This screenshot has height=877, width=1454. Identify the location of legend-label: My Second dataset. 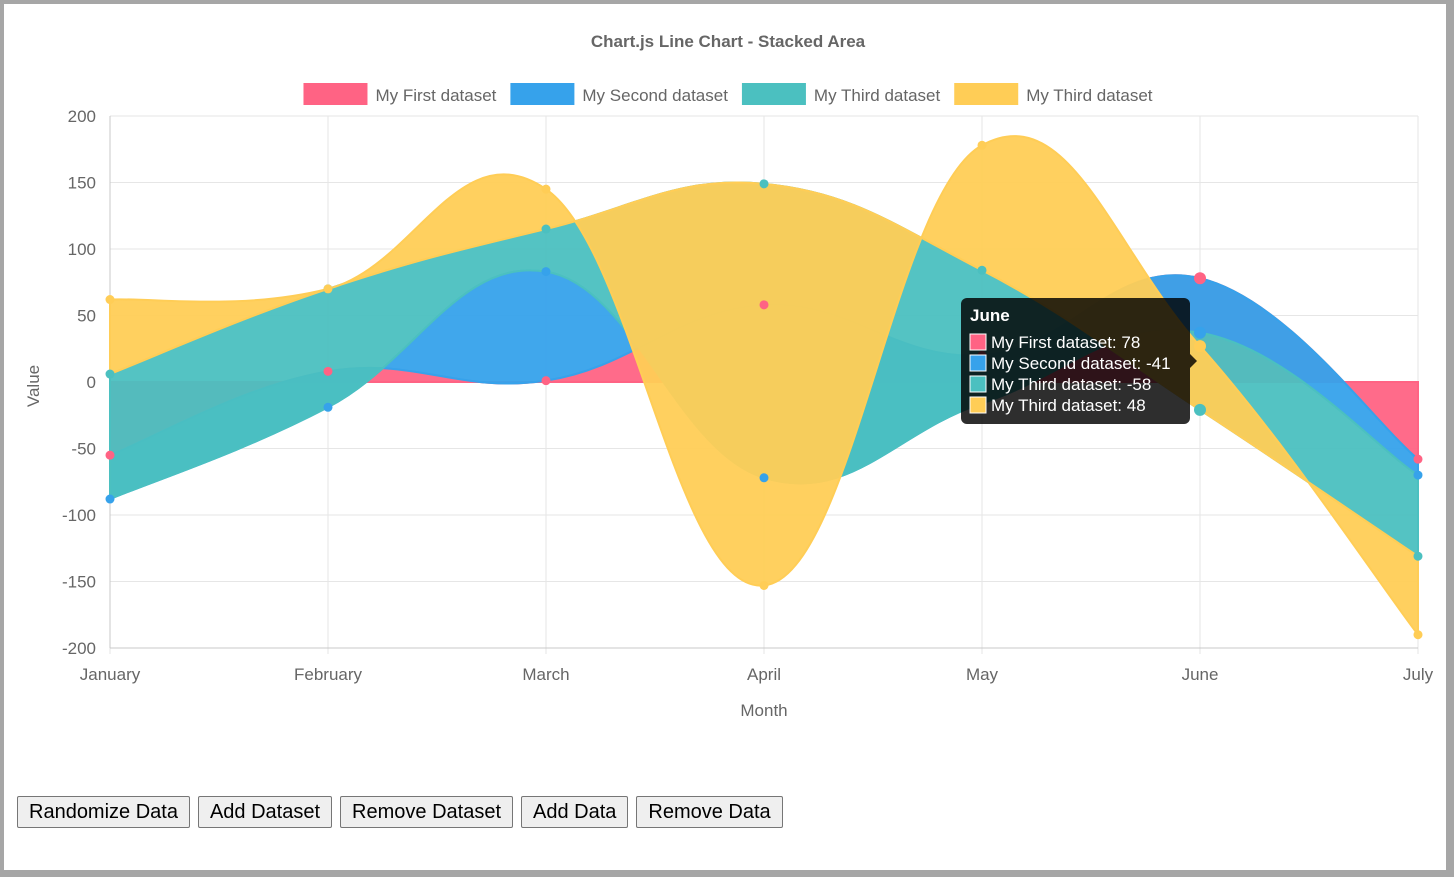
(655, 95).